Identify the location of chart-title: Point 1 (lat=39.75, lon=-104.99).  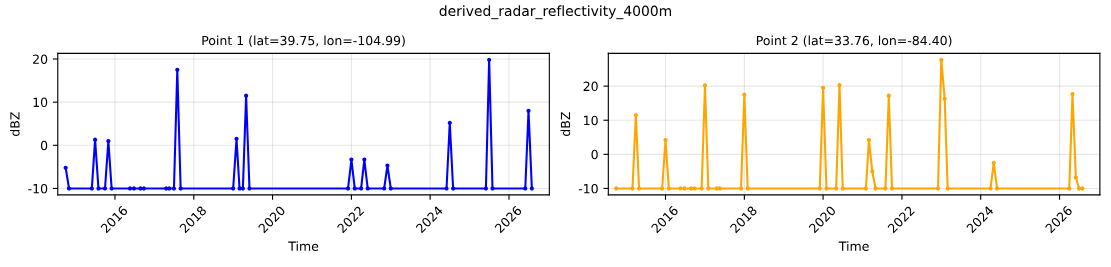
(303, 41).